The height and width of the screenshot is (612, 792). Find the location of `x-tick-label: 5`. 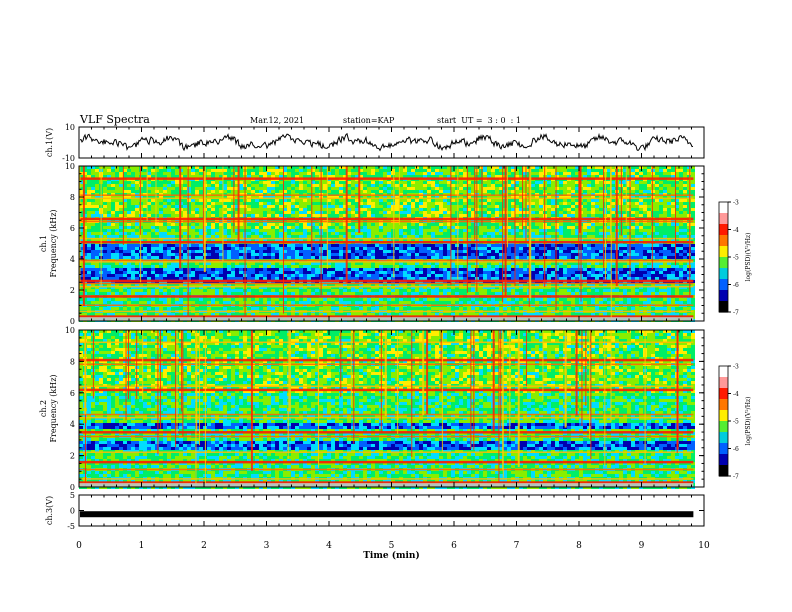

x-tick-label: 5 is located at coordinates (392, 546).